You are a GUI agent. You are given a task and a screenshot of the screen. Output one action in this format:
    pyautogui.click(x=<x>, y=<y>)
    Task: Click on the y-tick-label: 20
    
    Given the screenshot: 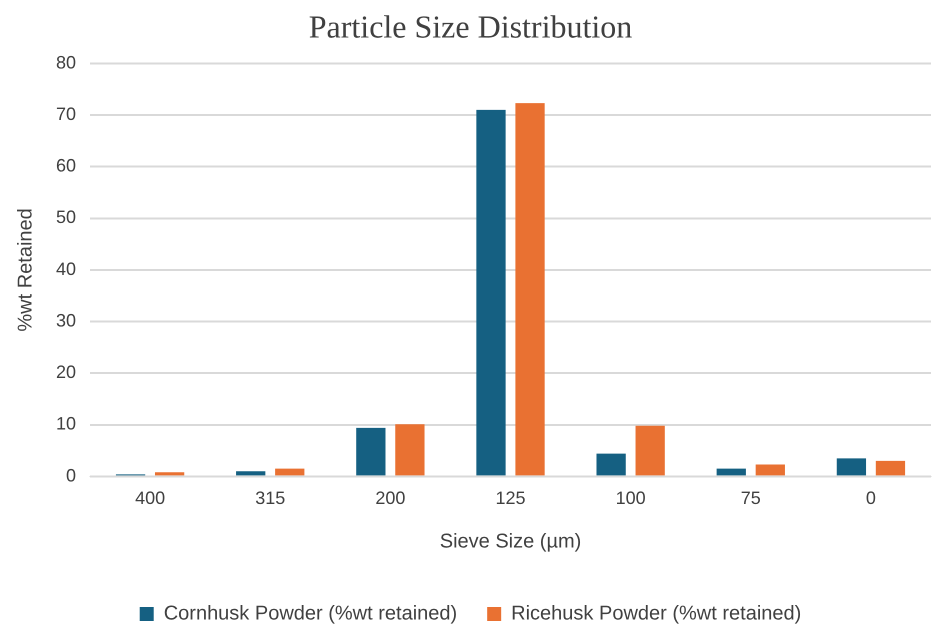 What is the action you would take?
    pyautogui.click(x=66, y=372)
    